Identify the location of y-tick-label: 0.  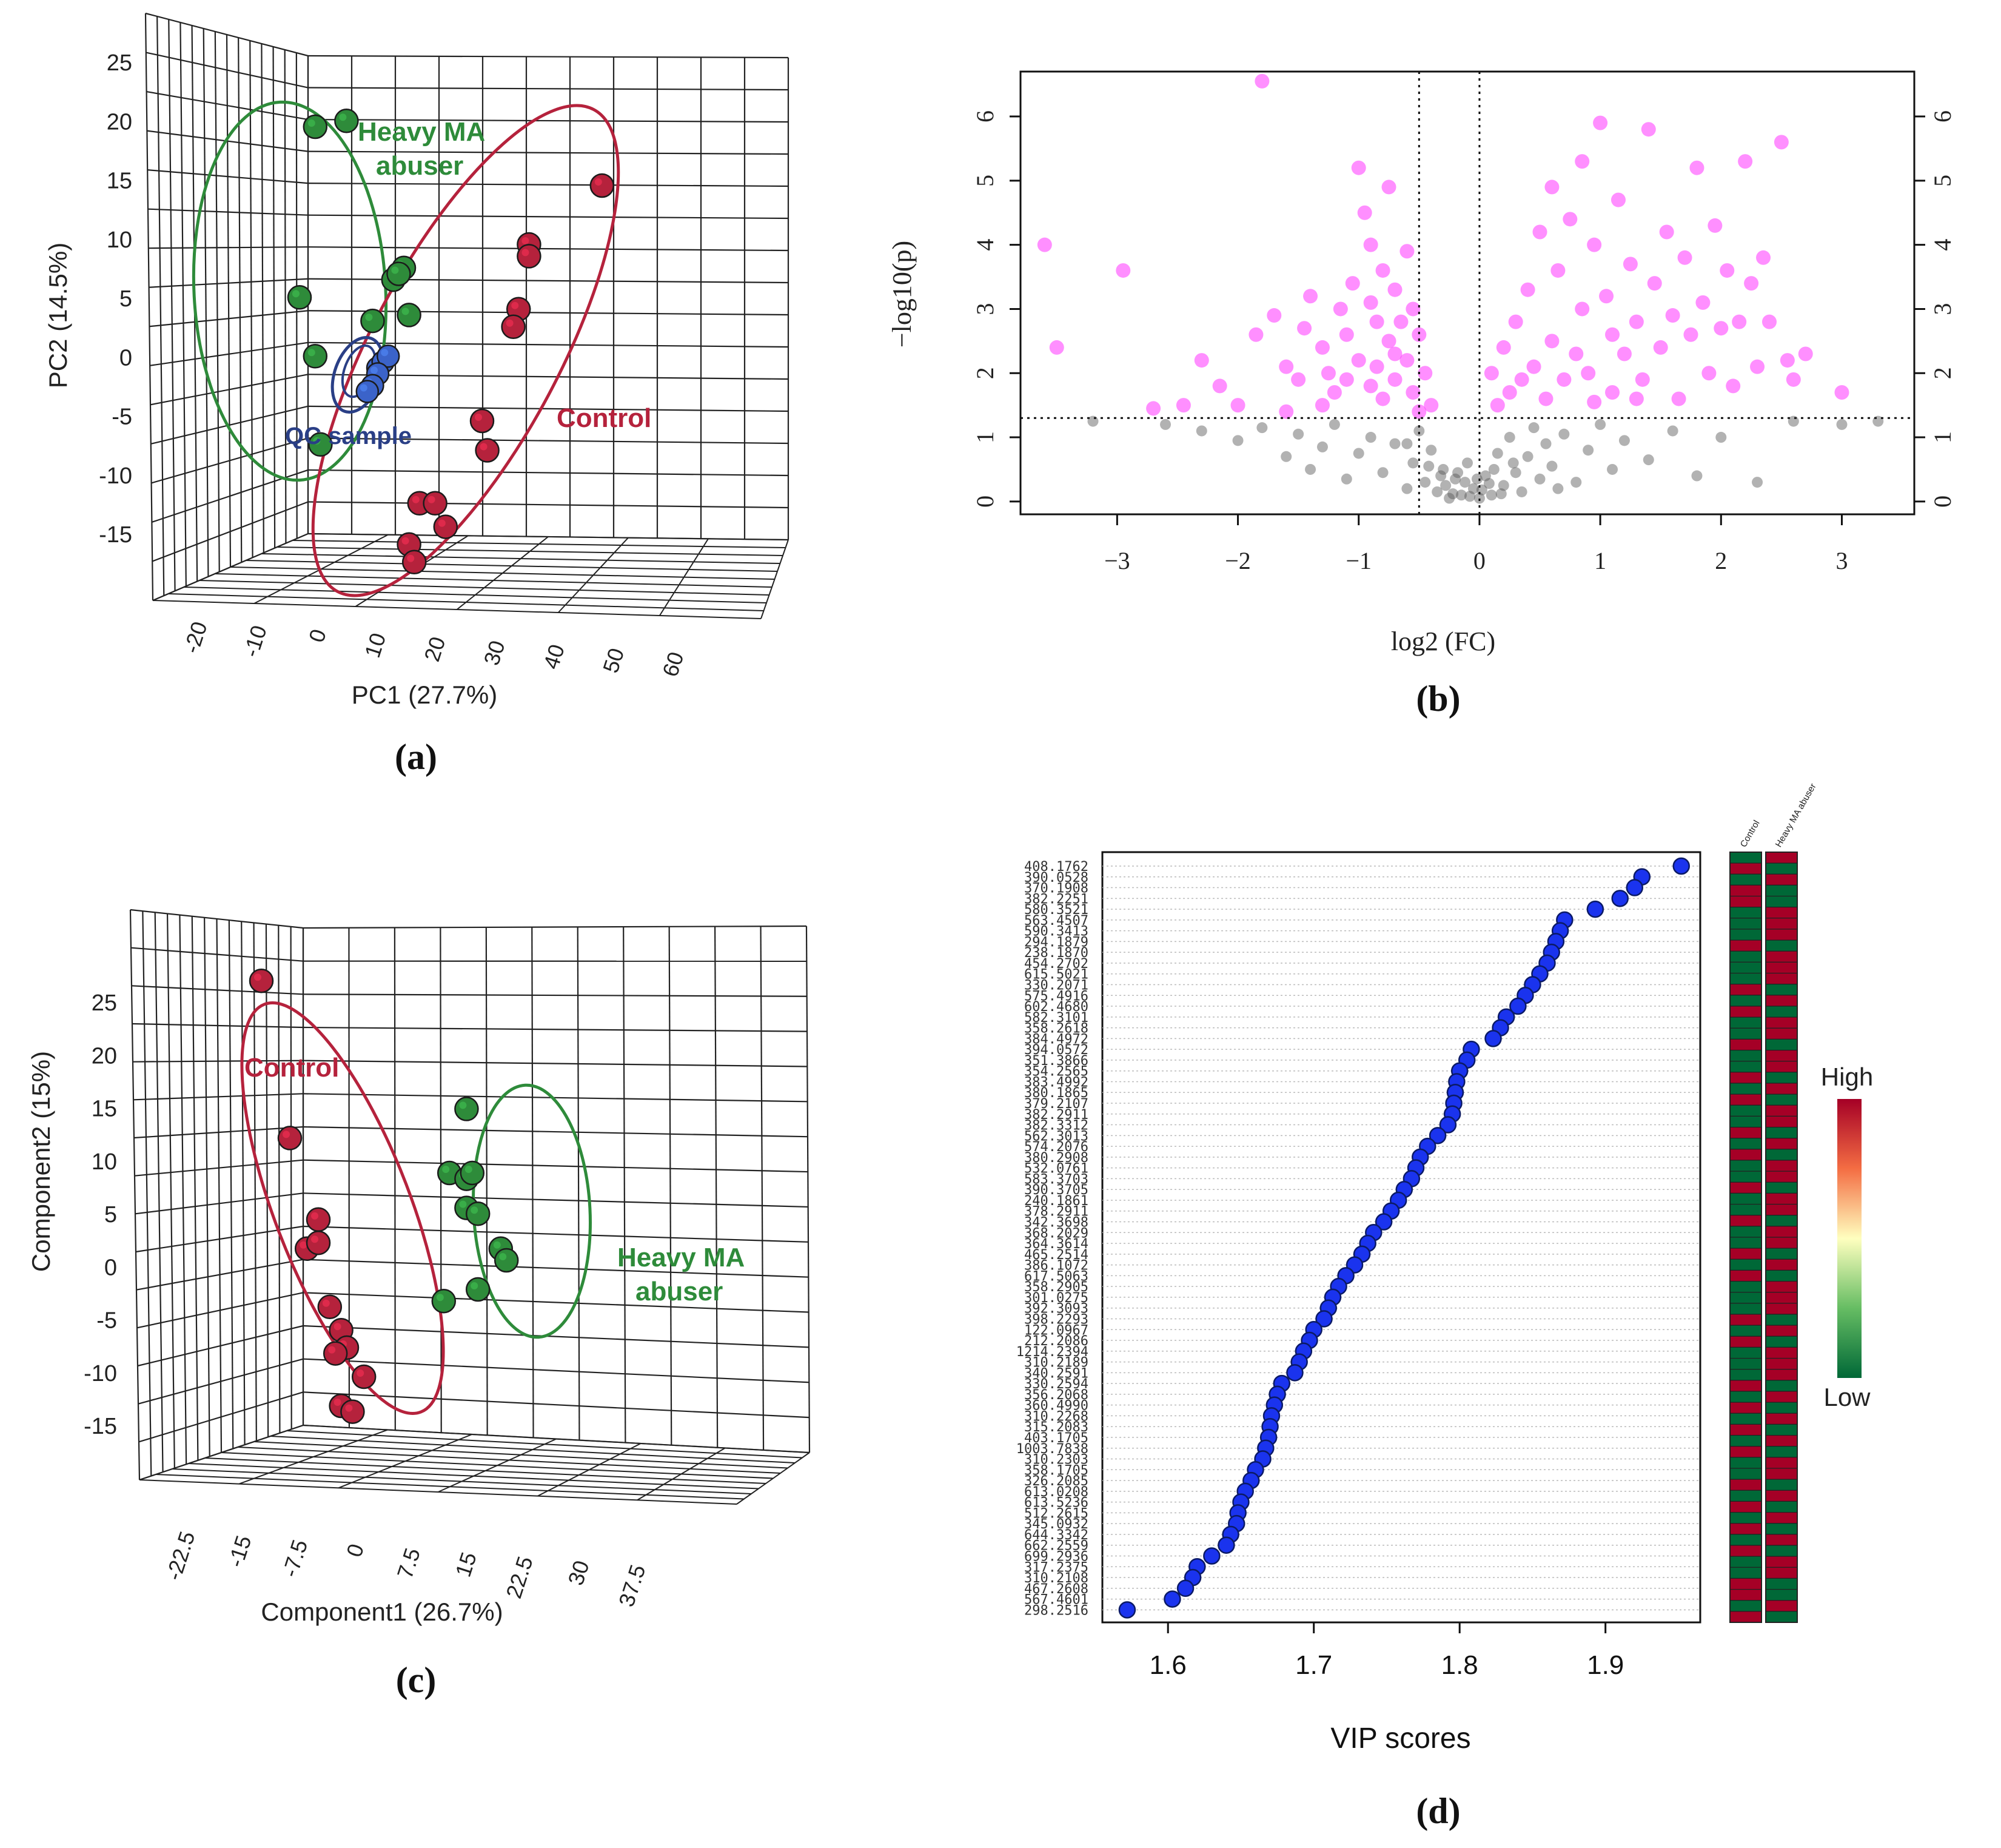
(985, 502).